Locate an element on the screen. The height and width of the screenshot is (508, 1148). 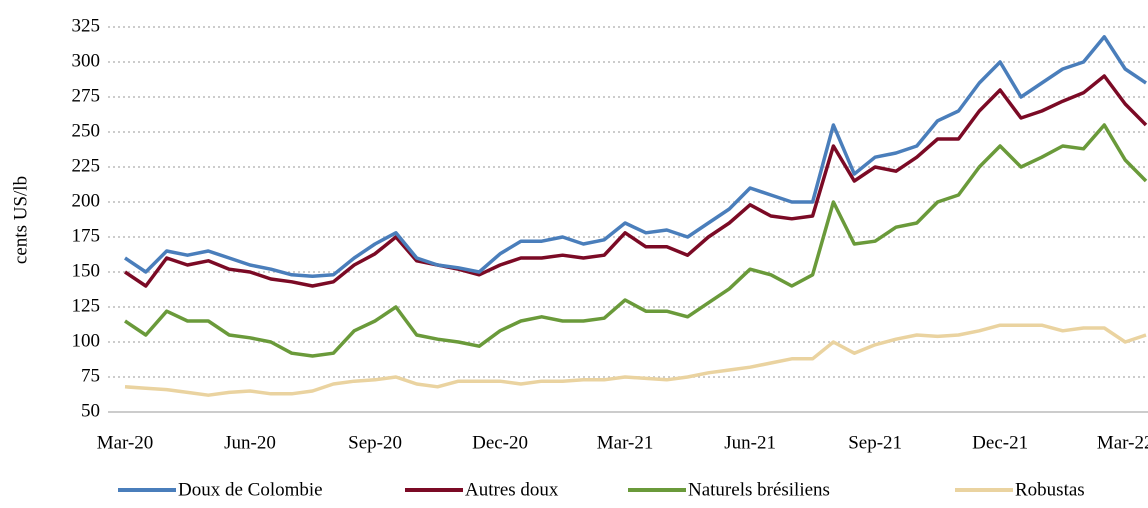
legend-label: Robustas is located at coordinates (1050, 489).